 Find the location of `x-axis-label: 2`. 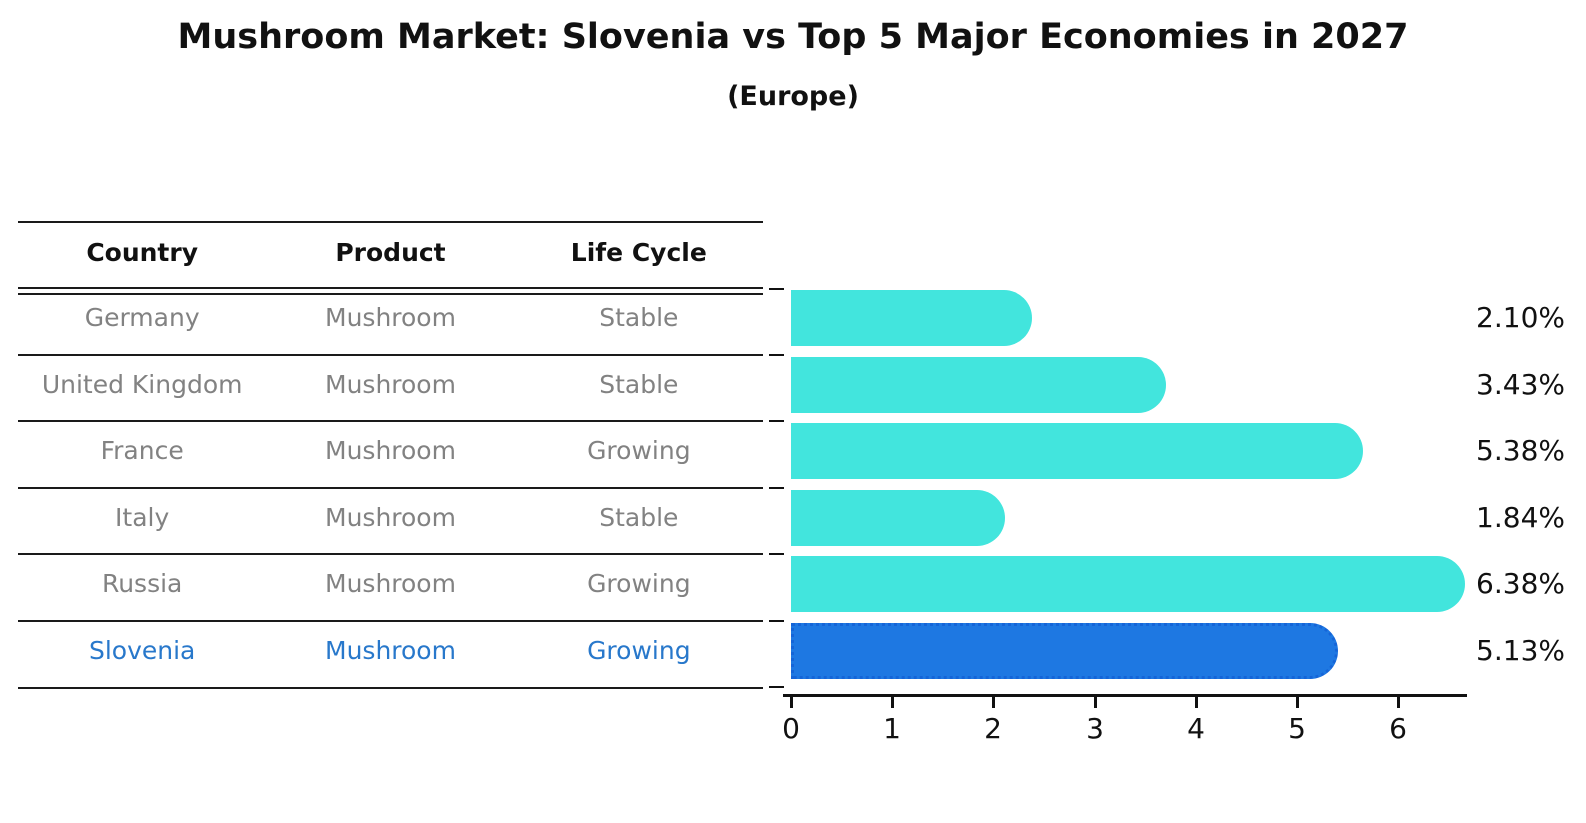

x-axis-label: 2 is located at coordinates (993, 728).